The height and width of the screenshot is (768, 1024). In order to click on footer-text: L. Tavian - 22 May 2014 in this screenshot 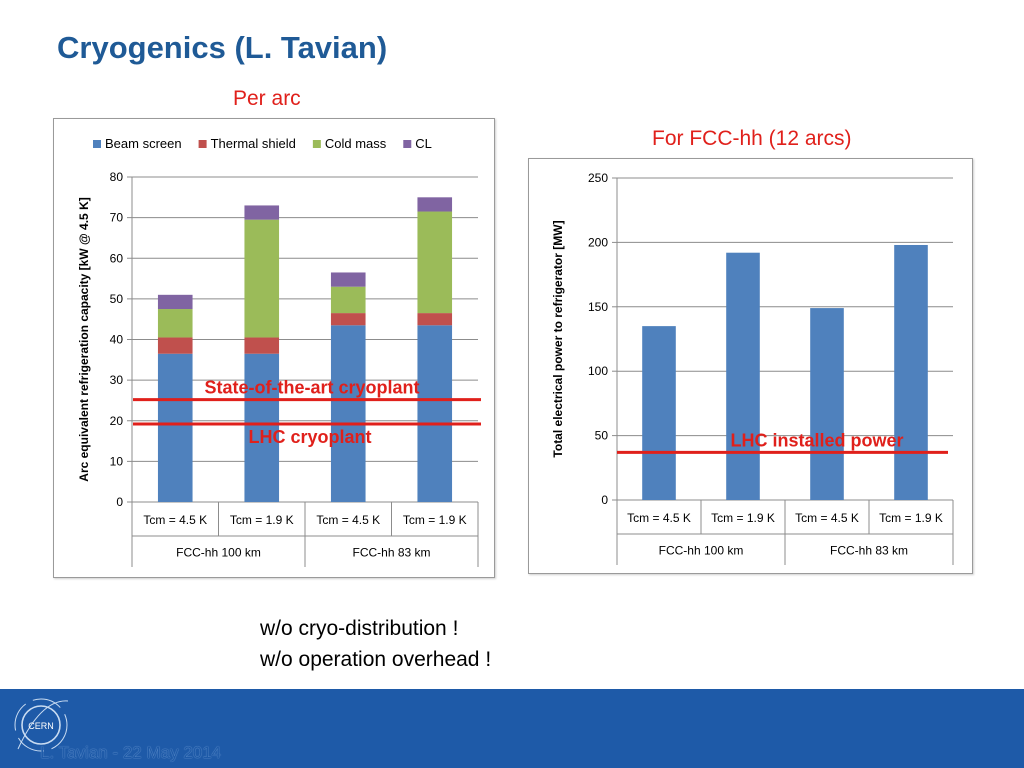, I will do `click(131, 752)`.